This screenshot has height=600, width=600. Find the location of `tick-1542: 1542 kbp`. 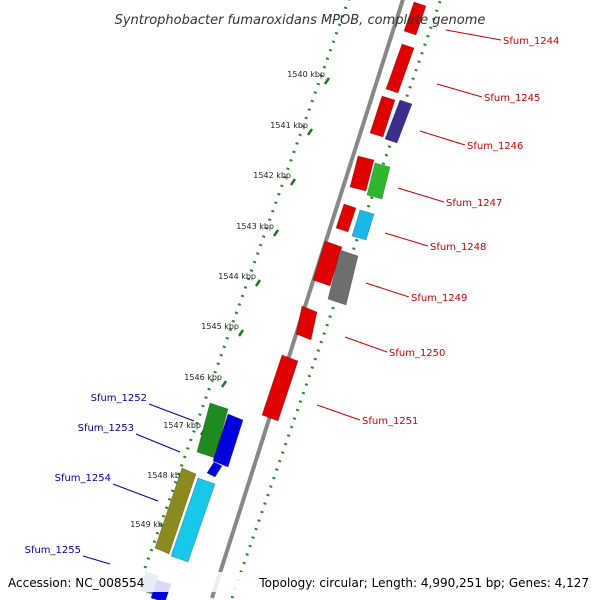

tick-1542: 1542 kbp is located at coordinates (275, 178).